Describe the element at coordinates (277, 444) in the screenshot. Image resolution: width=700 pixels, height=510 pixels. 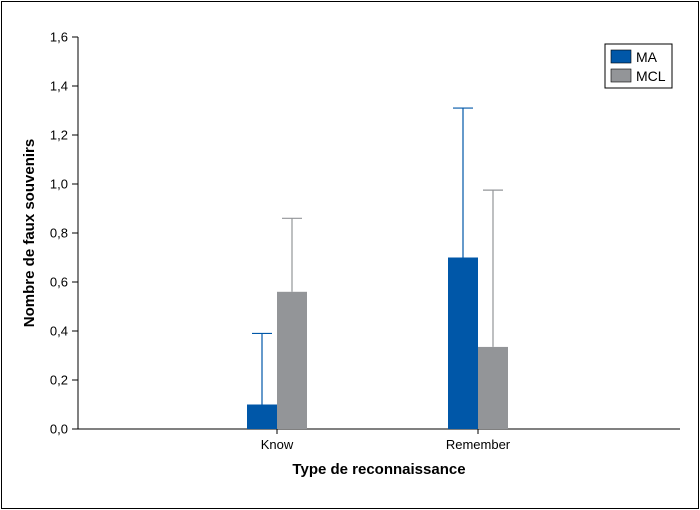
I see `x-tick-label: Know` at that location.